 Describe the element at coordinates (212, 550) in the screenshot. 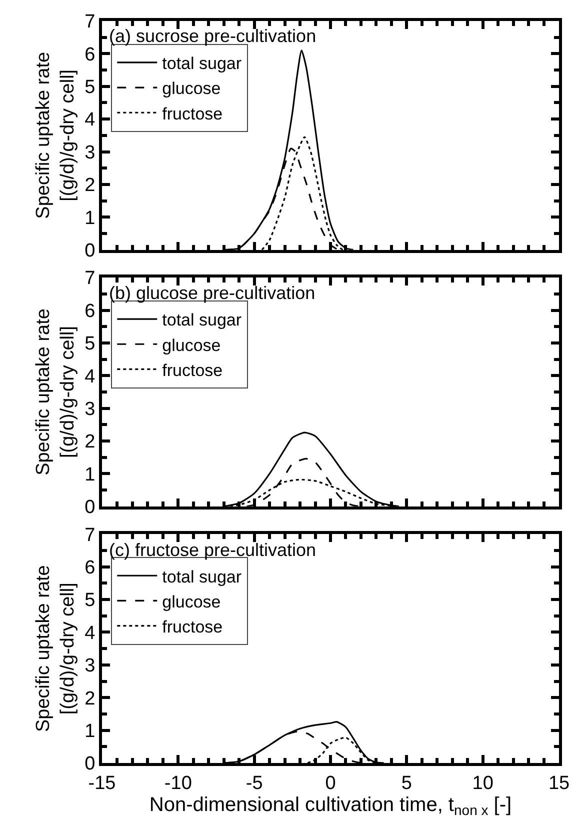

I see `chart-title: (c) fructose pre-cultivation` at that location.